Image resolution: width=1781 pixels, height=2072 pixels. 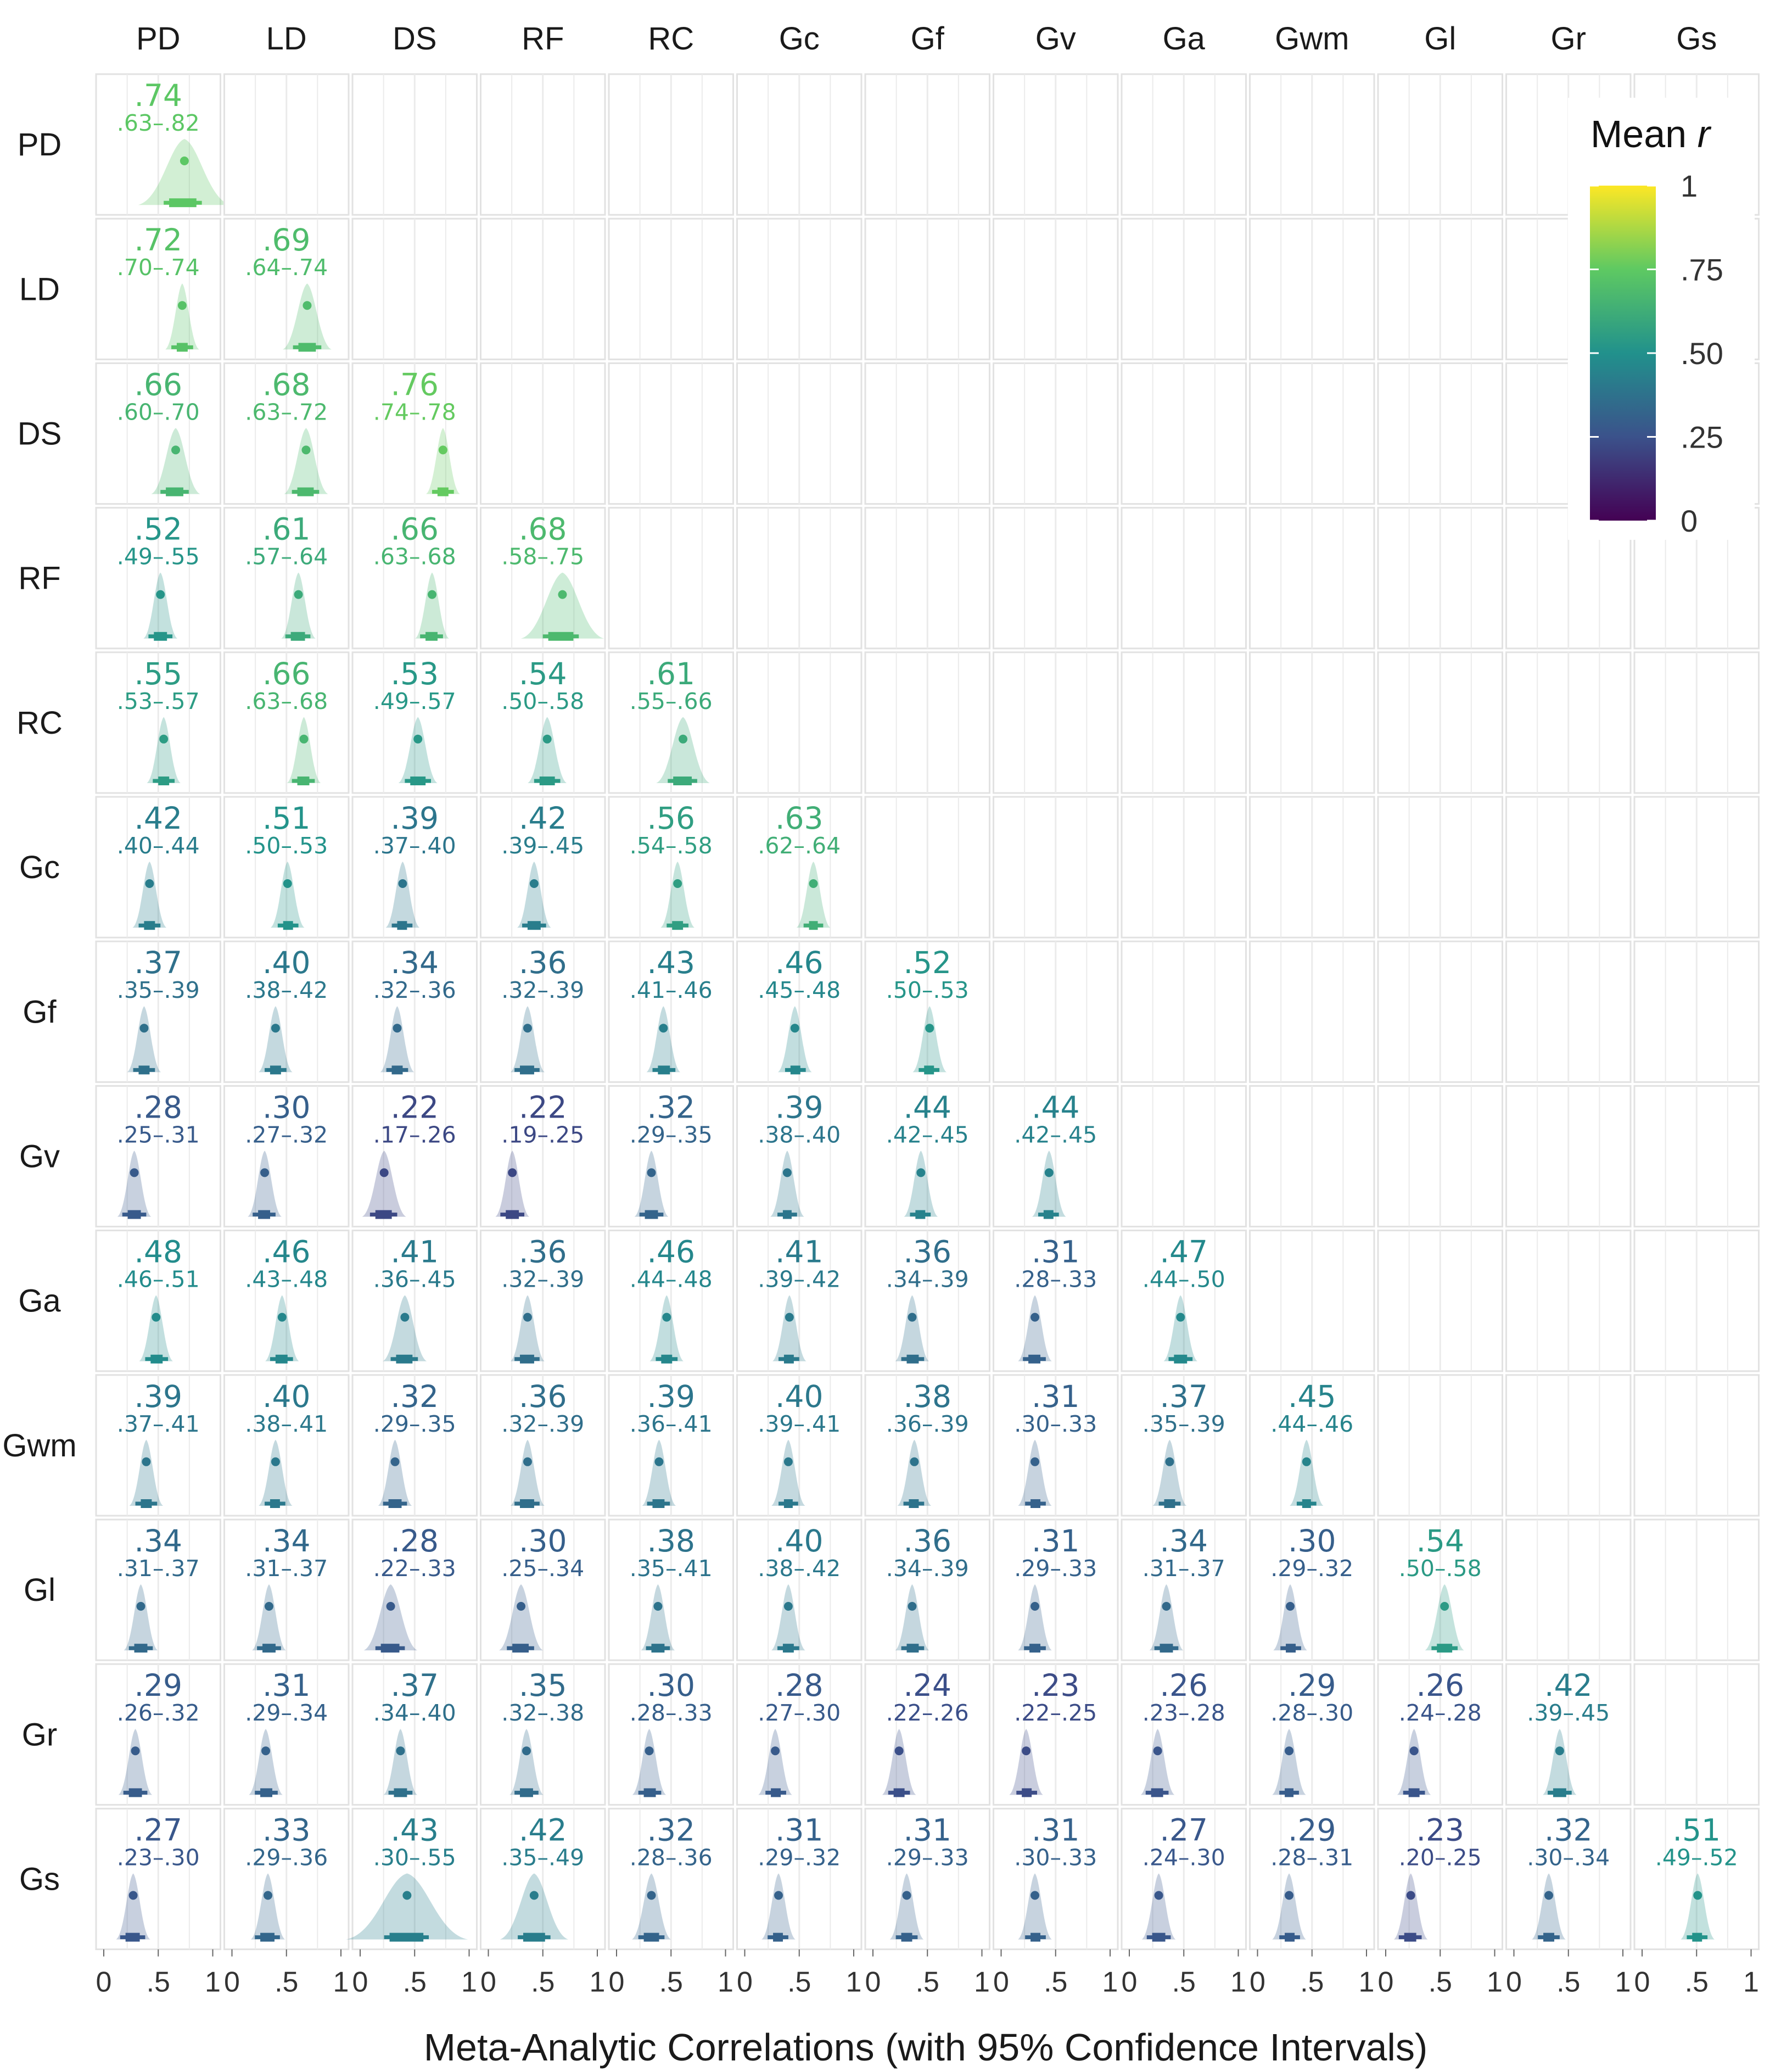 I want to click on ci-label: .53–.57, so click(x=159, y=701).